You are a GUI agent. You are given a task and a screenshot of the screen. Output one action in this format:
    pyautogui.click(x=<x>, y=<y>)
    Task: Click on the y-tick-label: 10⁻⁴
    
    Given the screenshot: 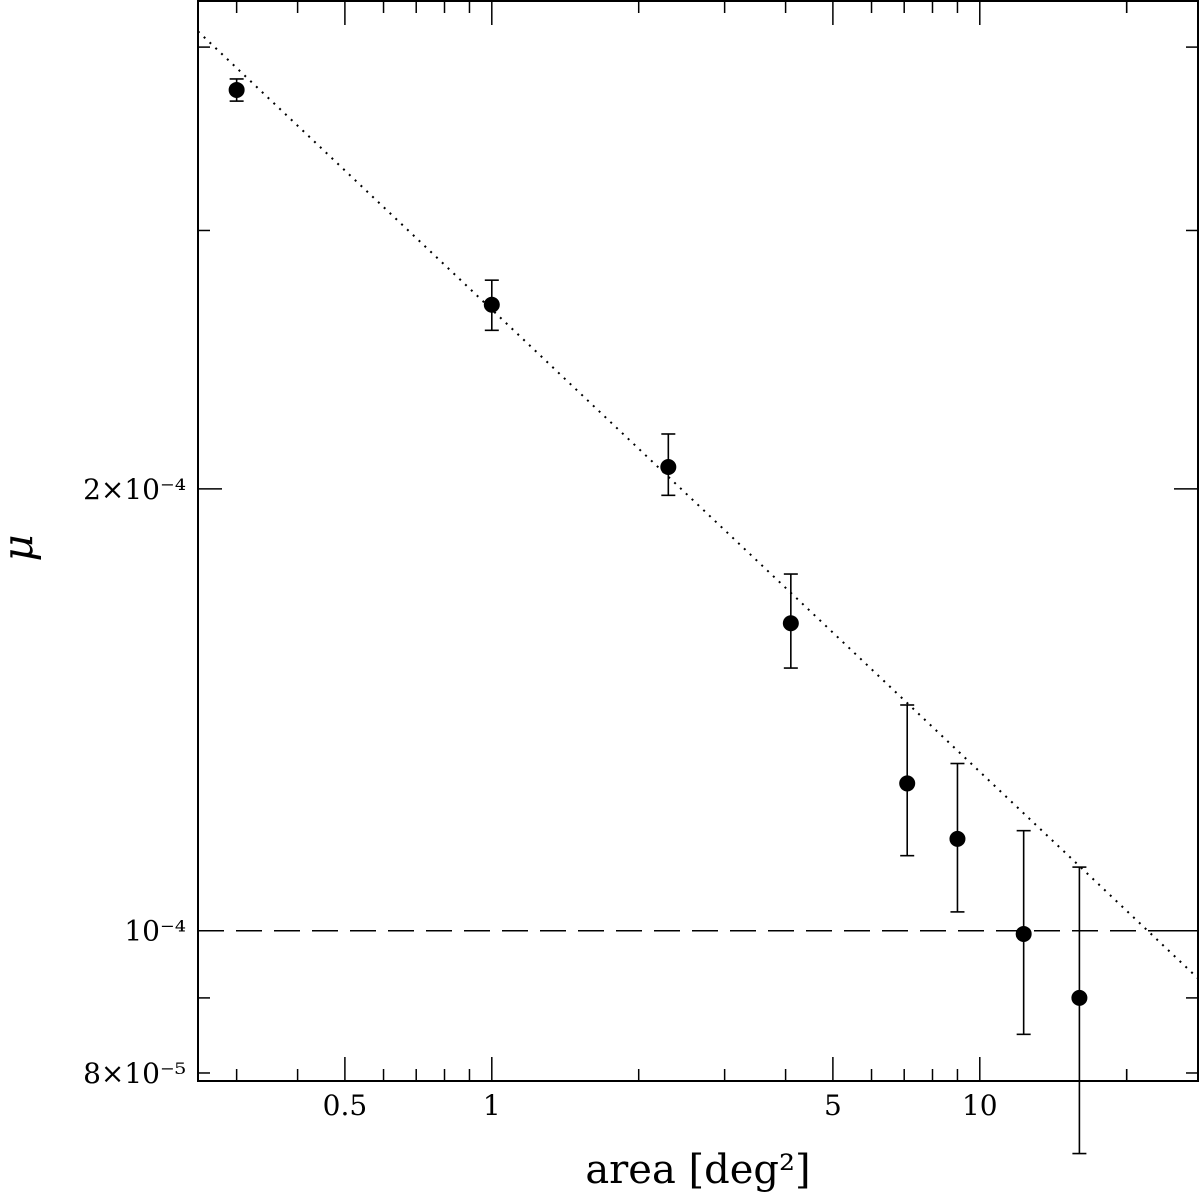 What is the action you would take?
    pyautogui.click(x=155, y=931)
    